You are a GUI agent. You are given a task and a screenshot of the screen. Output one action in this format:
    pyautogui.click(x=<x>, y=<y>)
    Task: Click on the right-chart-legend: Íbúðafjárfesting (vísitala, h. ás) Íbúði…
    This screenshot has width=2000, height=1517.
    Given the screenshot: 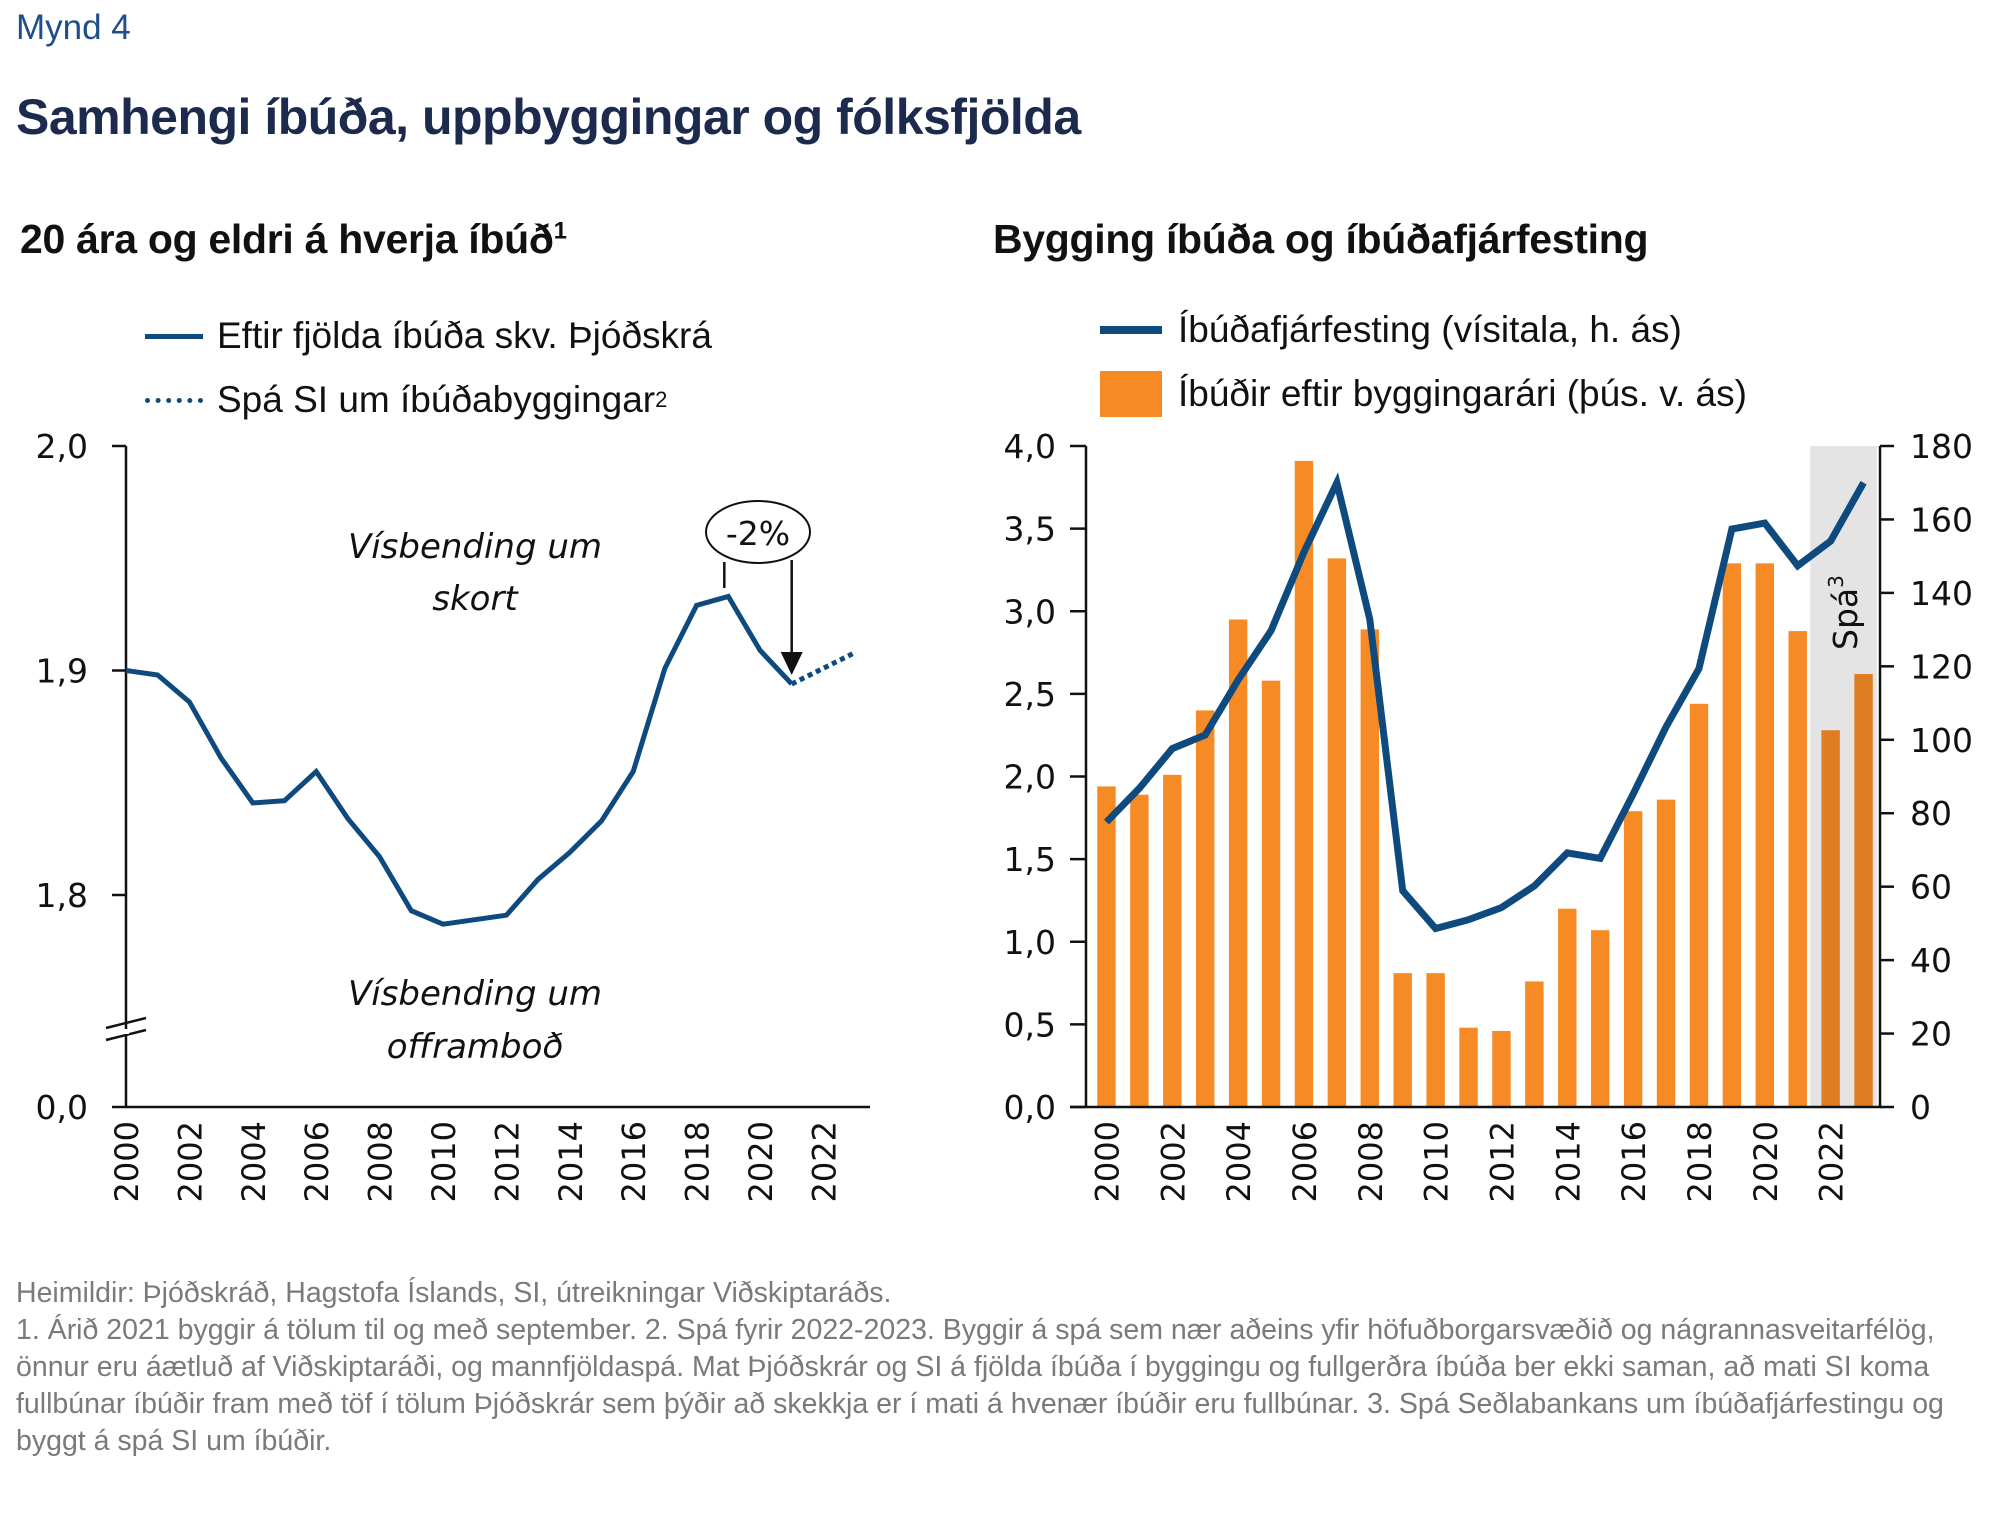 What is the action you would take?
    pyautogui.click(x=1423, y=362)
    